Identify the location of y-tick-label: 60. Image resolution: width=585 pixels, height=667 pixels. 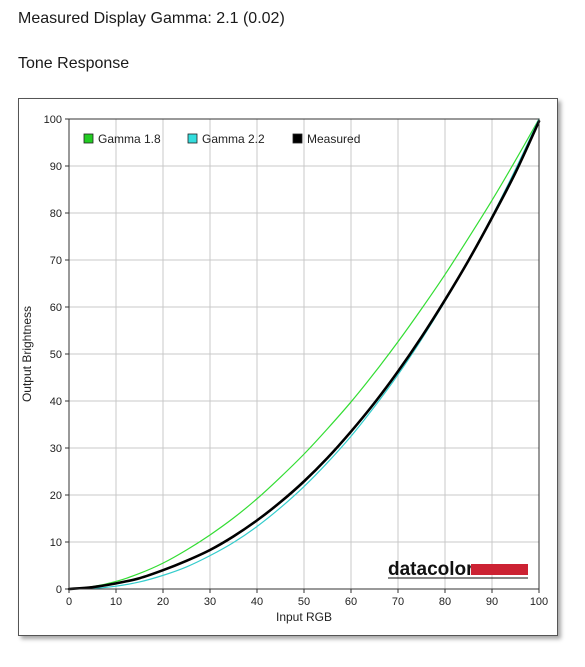
(56, 308).